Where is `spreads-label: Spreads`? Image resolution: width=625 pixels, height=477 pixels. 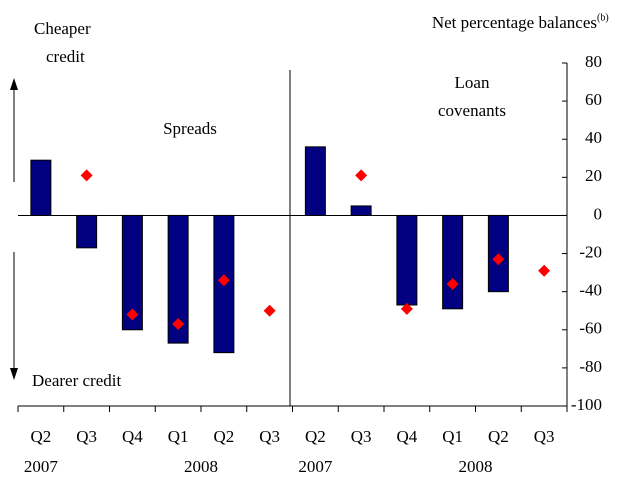
spreads-label: Spreads is located at coordinates (190, 128).